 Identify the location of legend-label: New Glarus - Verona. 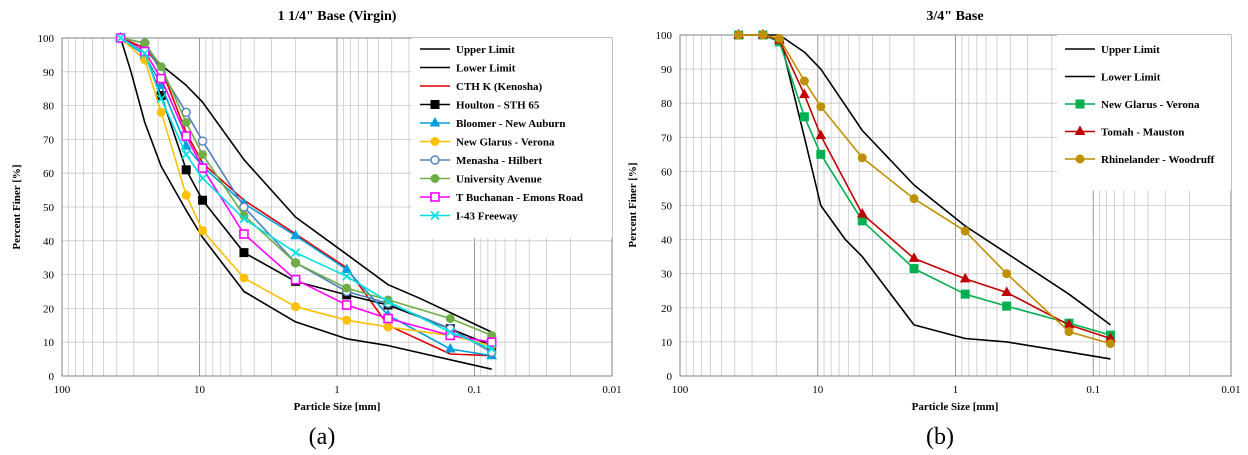
(505, 143).